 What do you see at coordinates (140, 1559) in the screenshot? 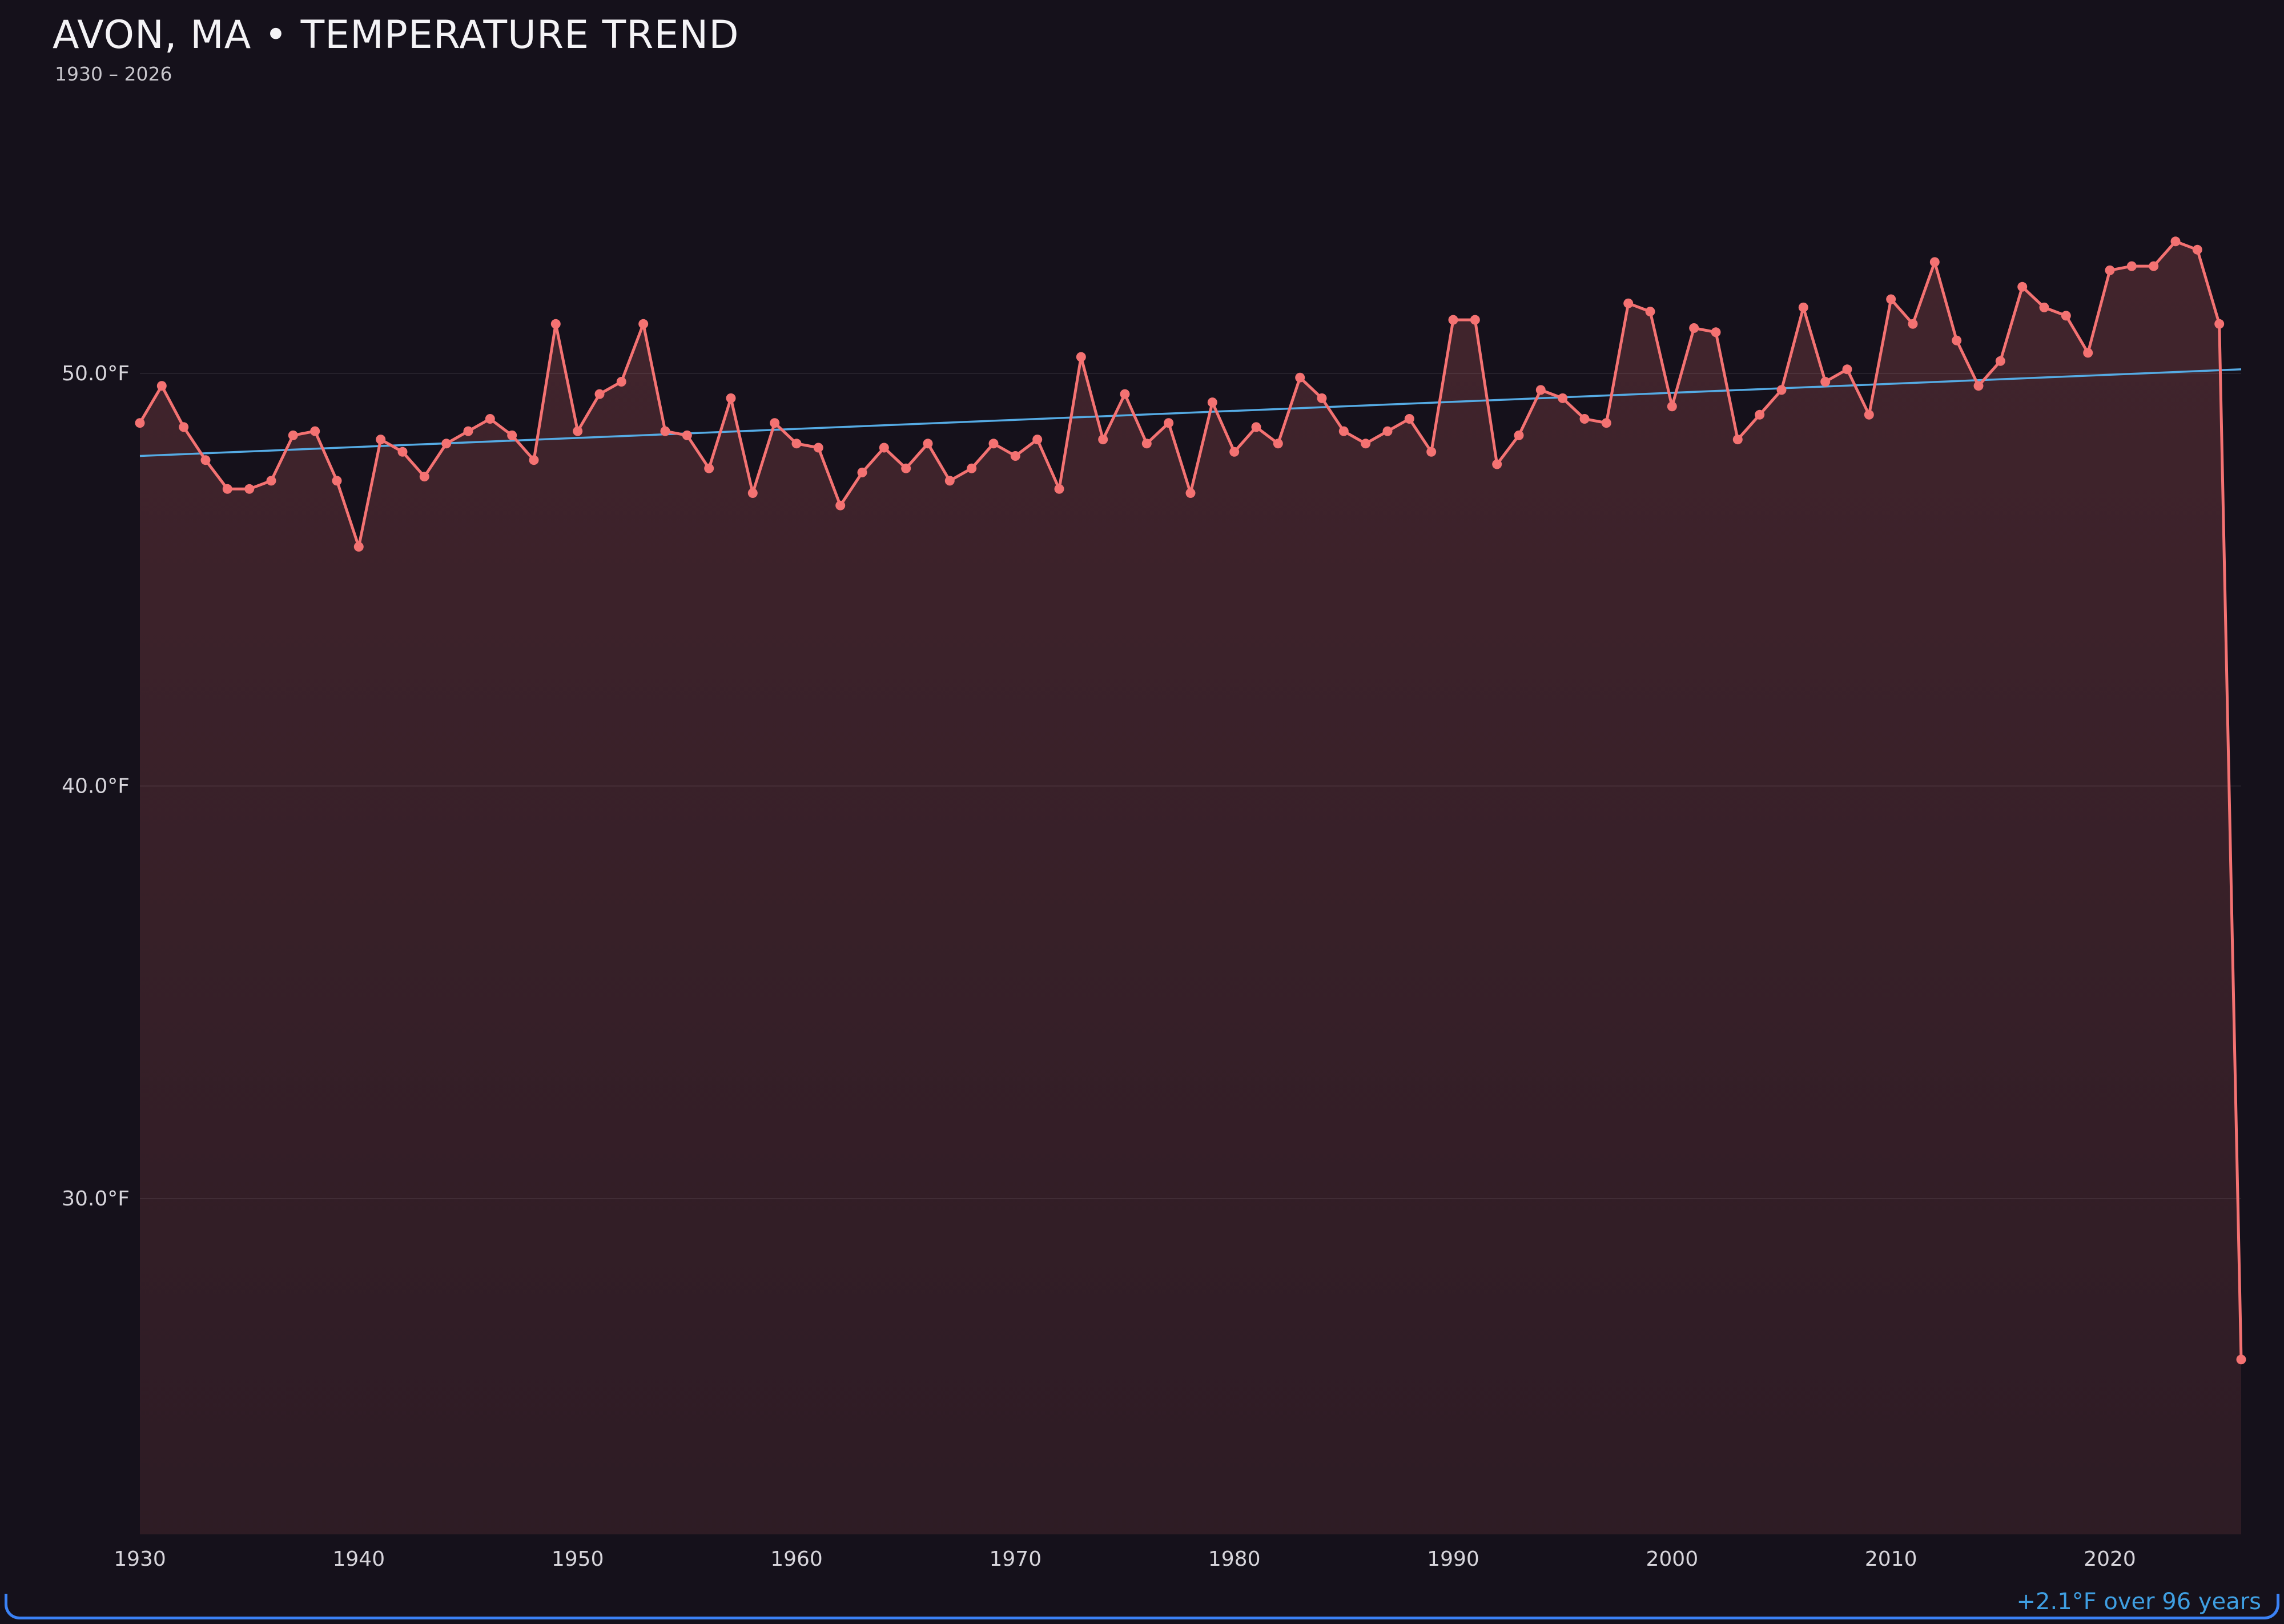
I see `x-tick-label: 1930` at bounding box center [140, 1559].